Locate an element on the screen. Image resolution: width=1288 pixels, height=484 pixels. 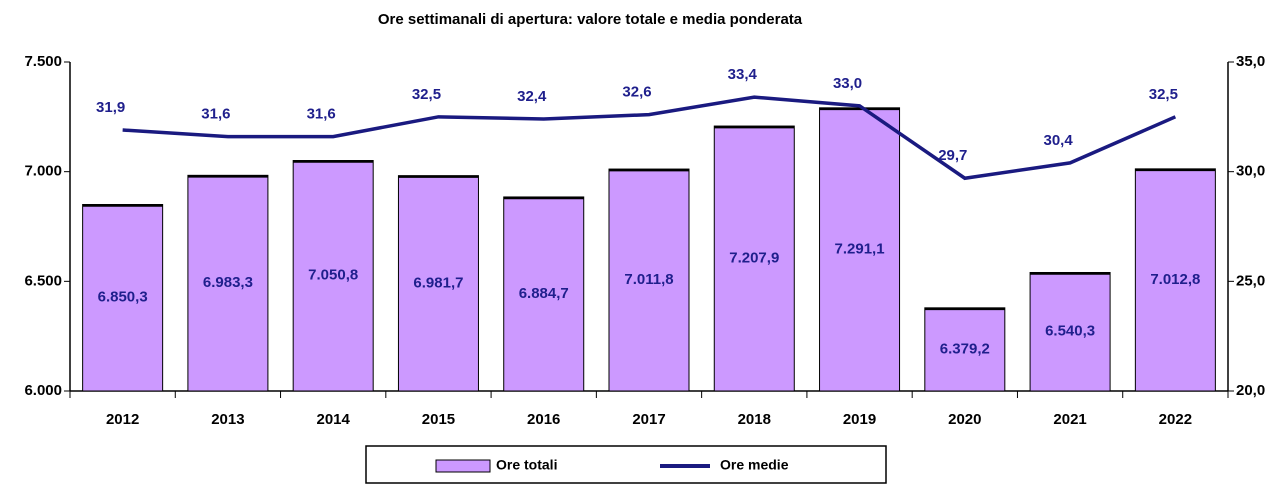
bar-value-label: 6.379,2 is located at coordinates (965, 348).